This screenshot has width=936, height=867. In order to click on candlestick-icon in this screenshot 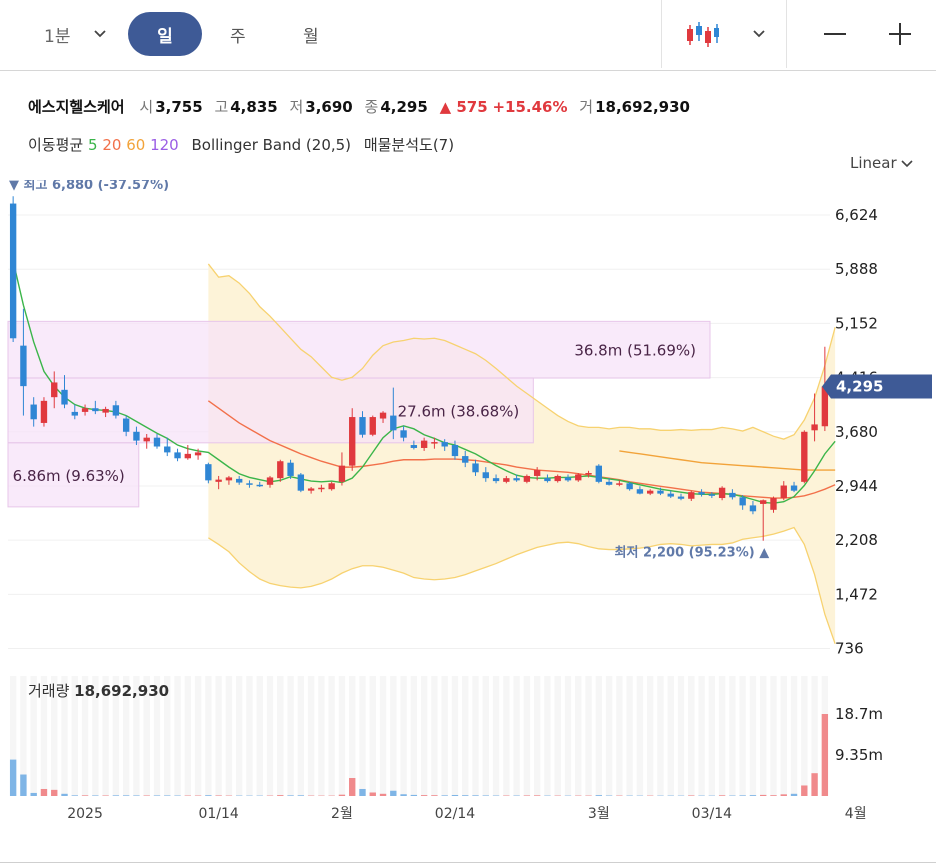, I will do `click(703, 34)`.